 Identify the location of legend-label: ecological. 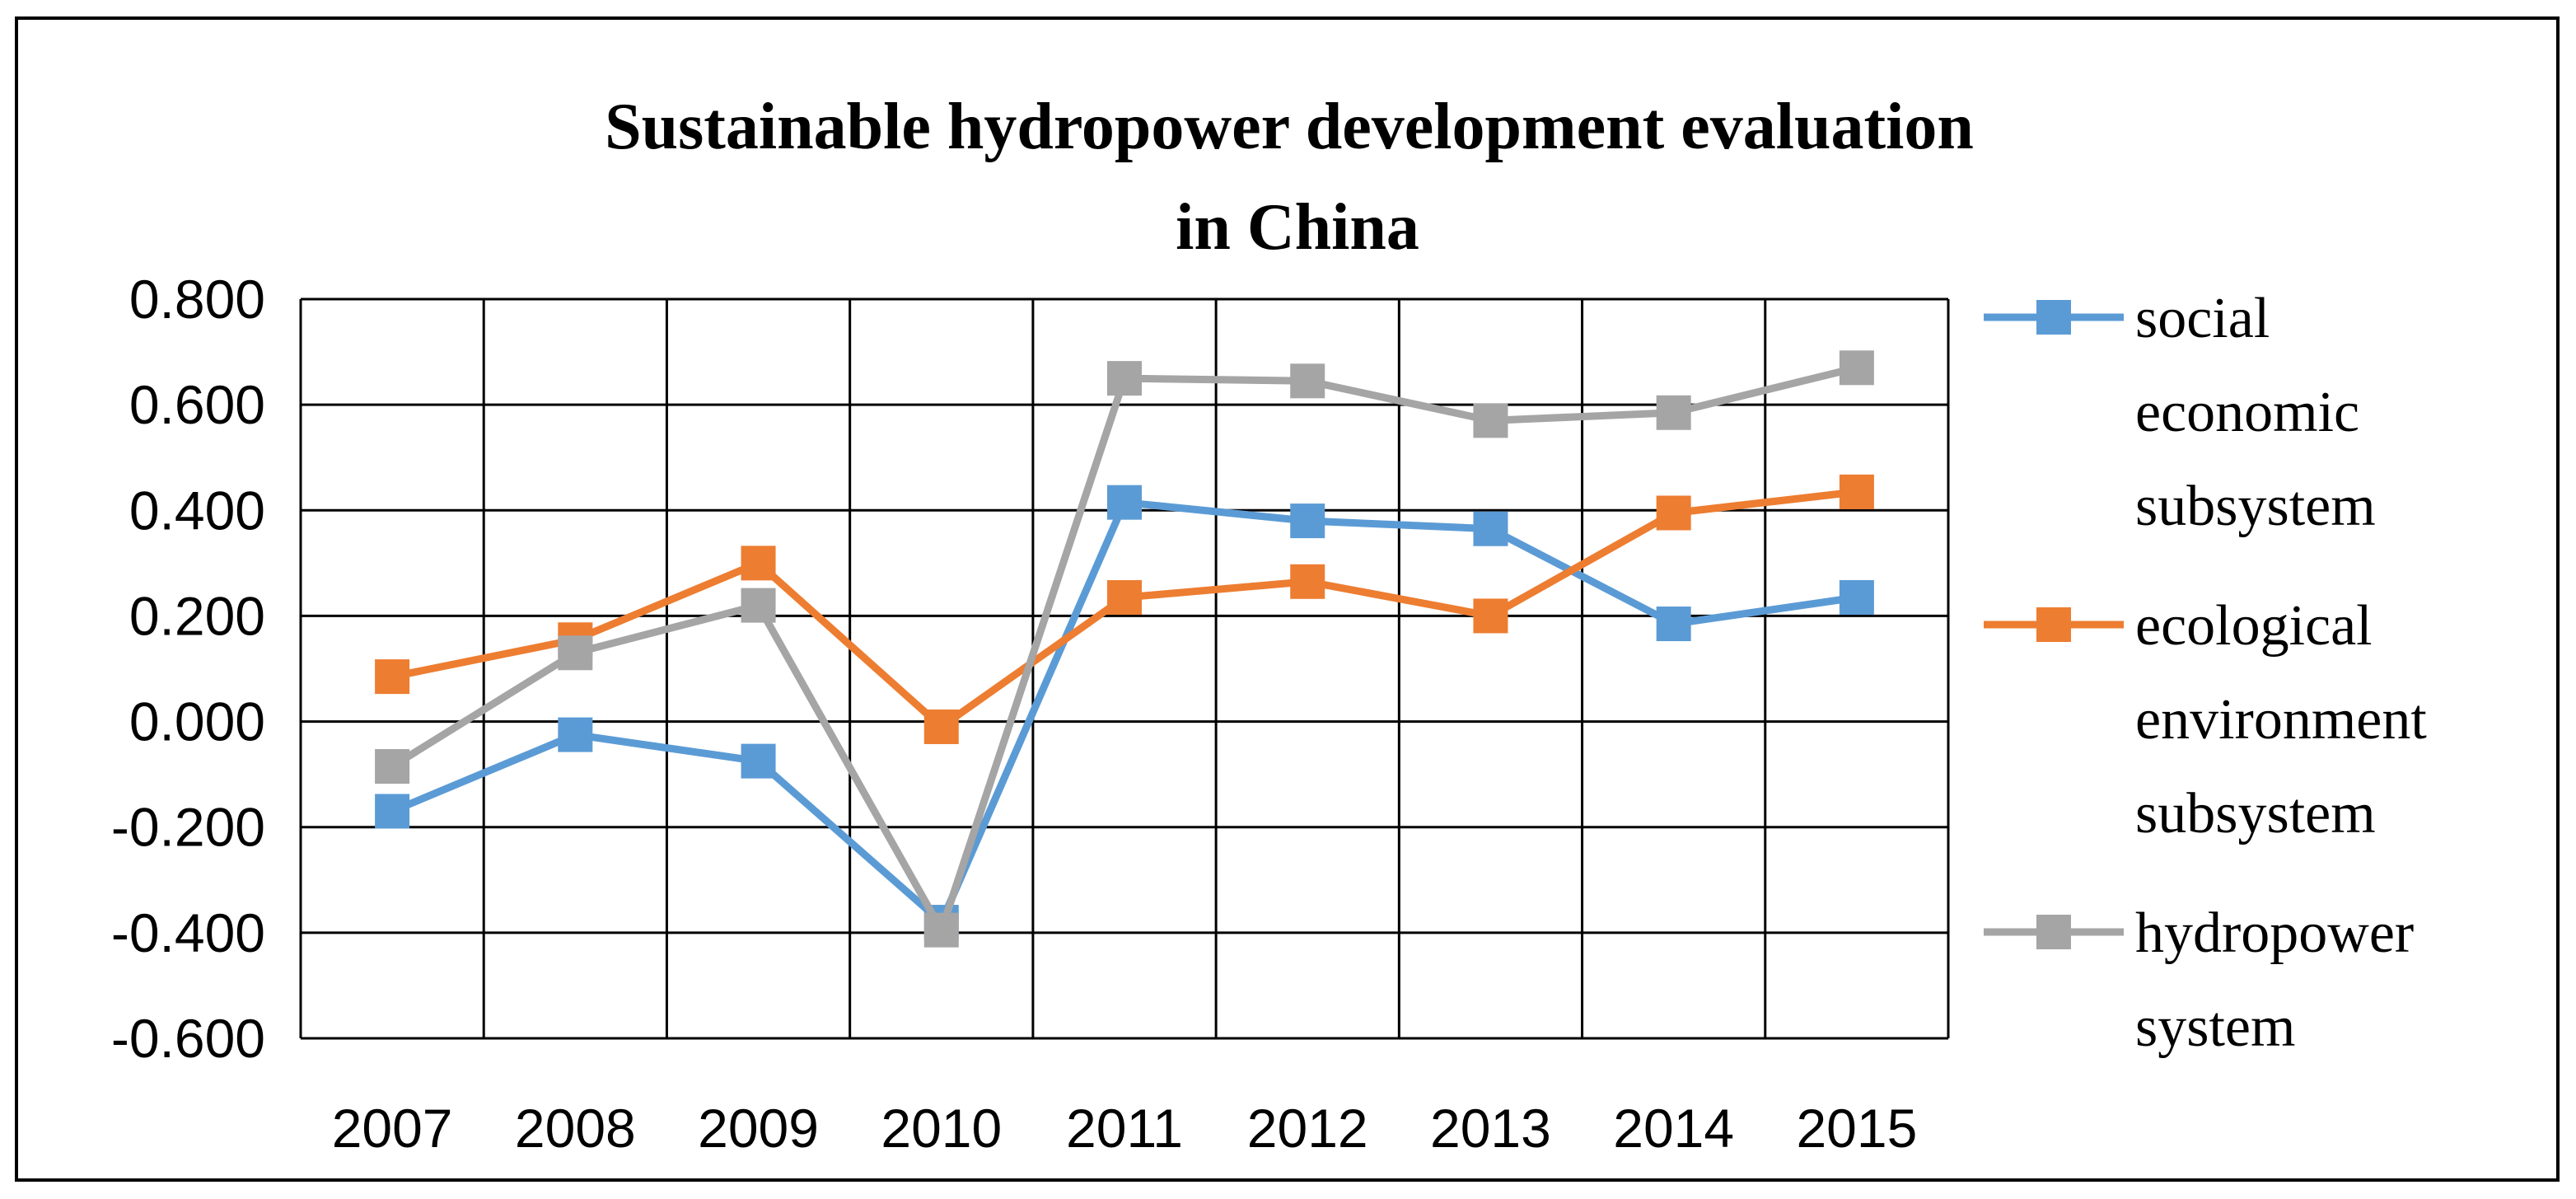
(2254, 626).